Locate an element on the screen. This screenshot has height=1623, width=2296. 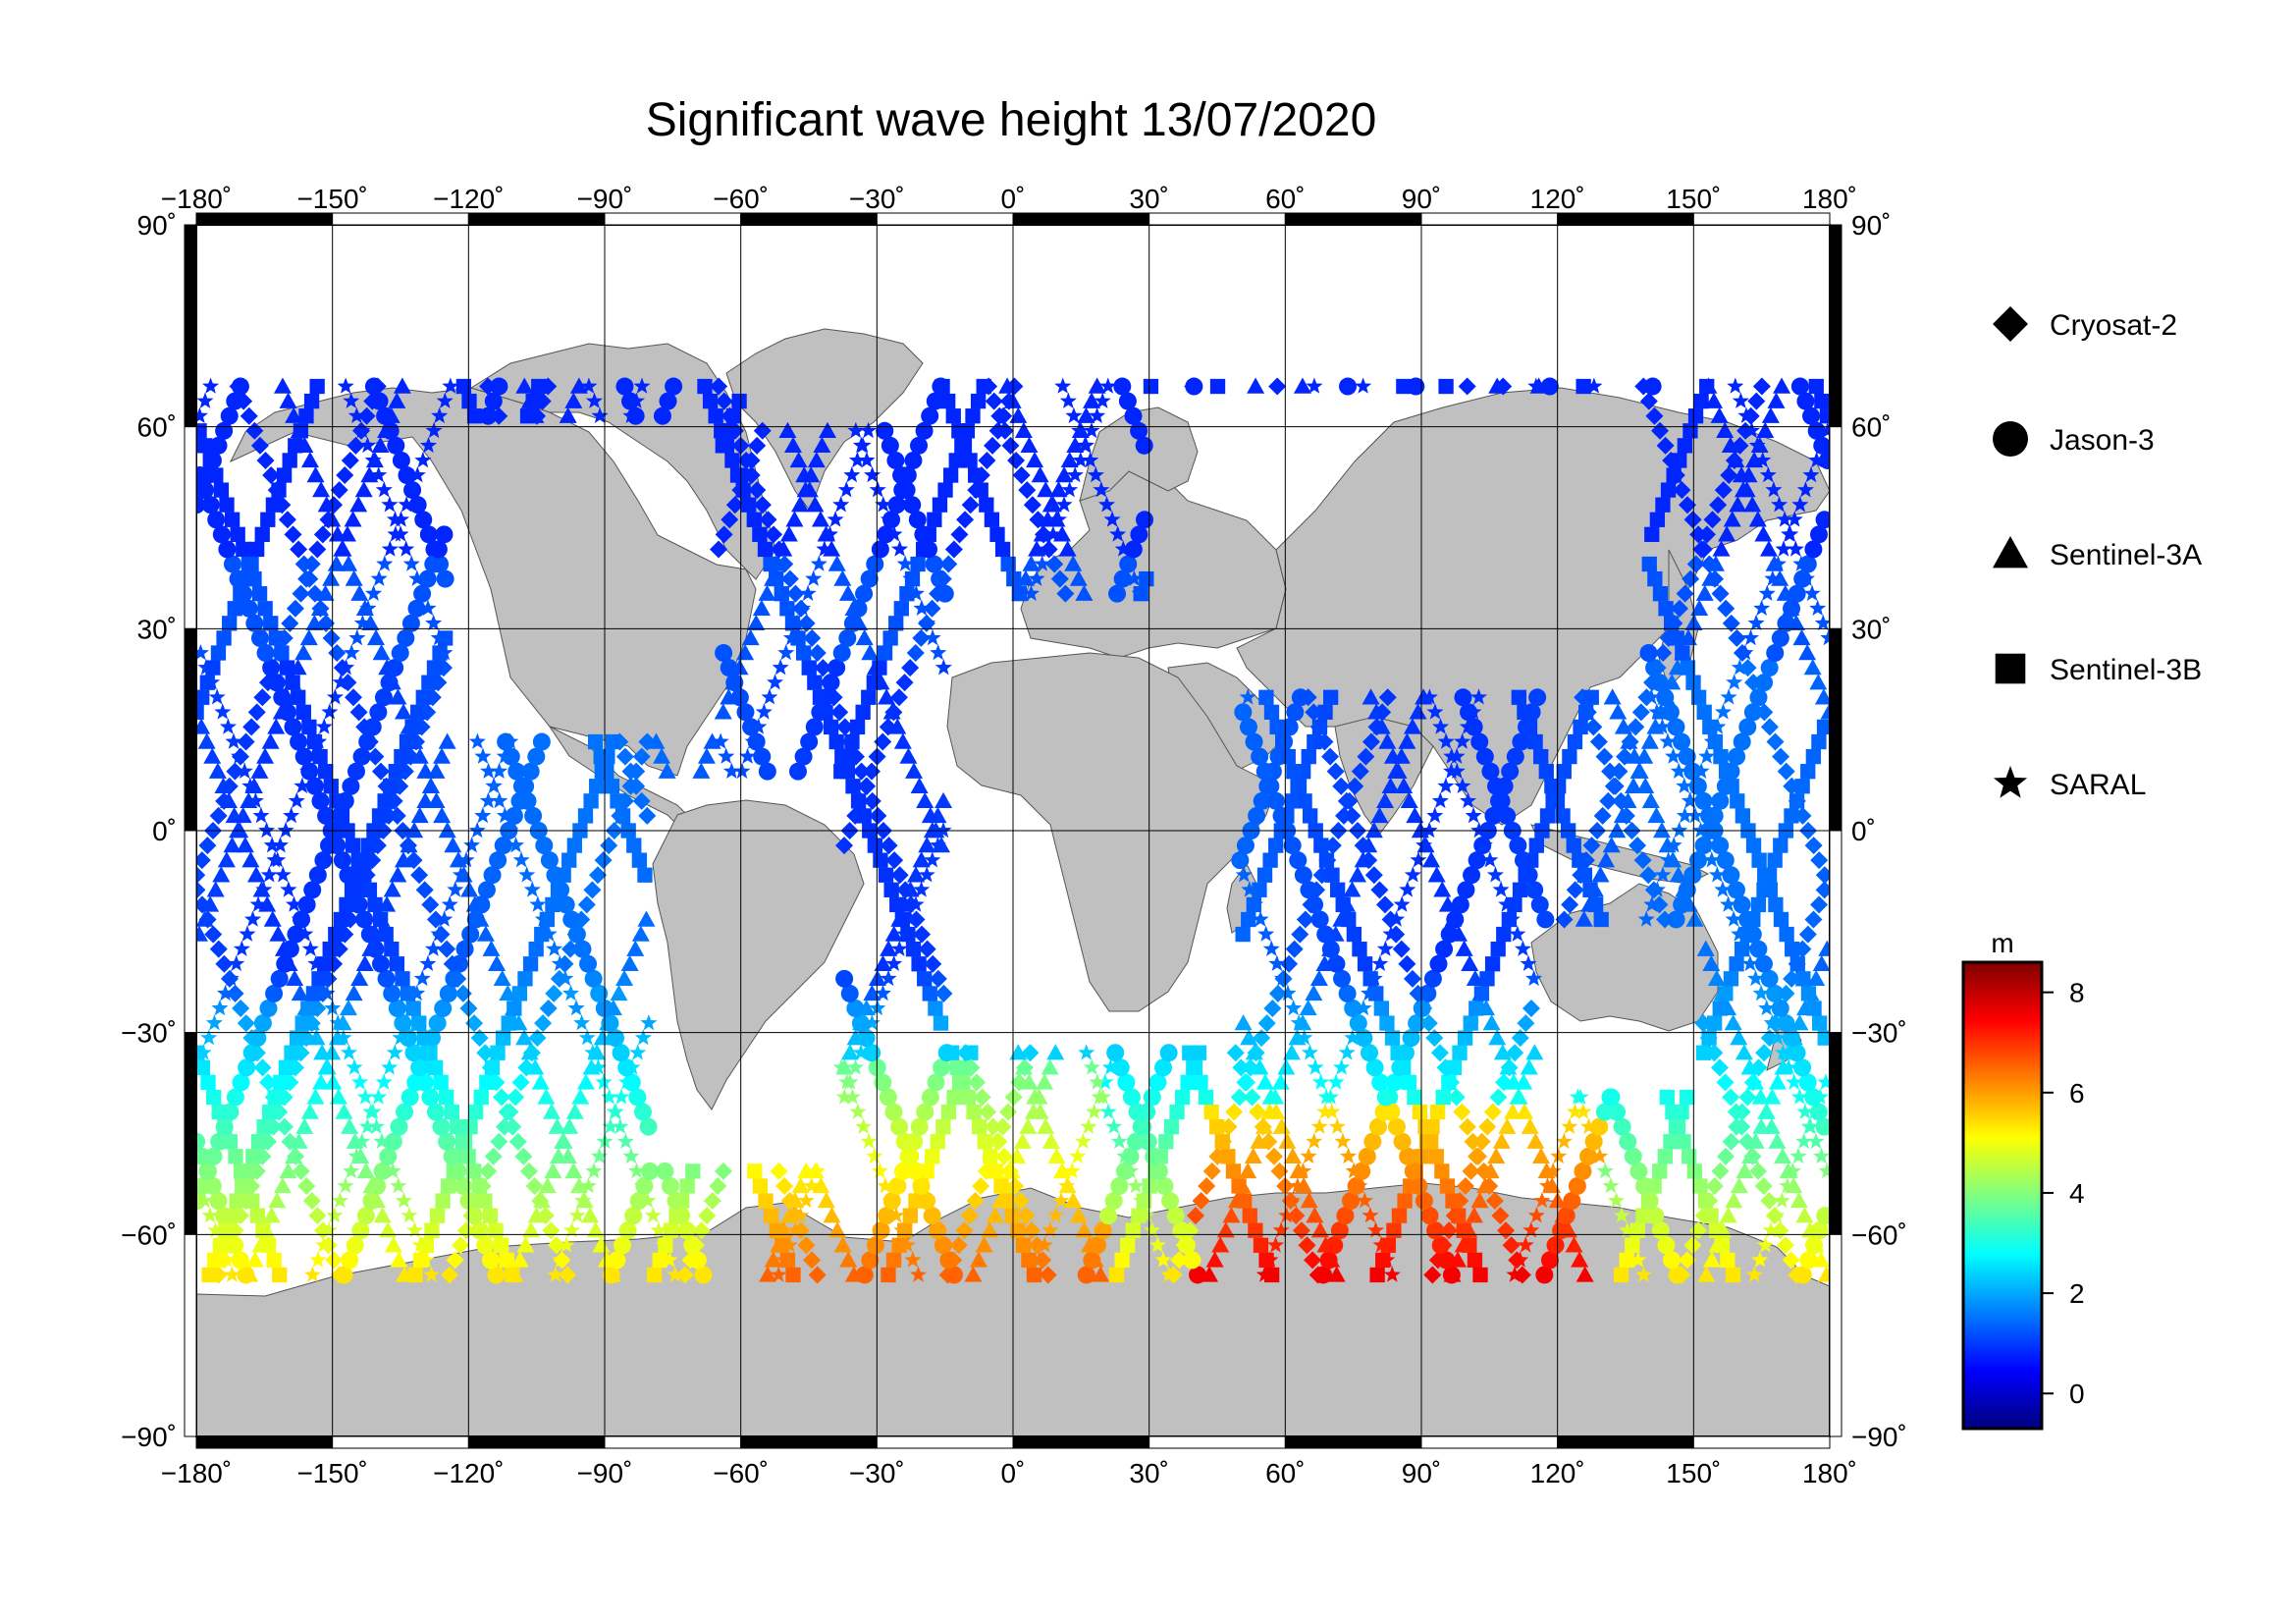
lon-tick-label-top: −60˚ is located at coordinates (741, 199).